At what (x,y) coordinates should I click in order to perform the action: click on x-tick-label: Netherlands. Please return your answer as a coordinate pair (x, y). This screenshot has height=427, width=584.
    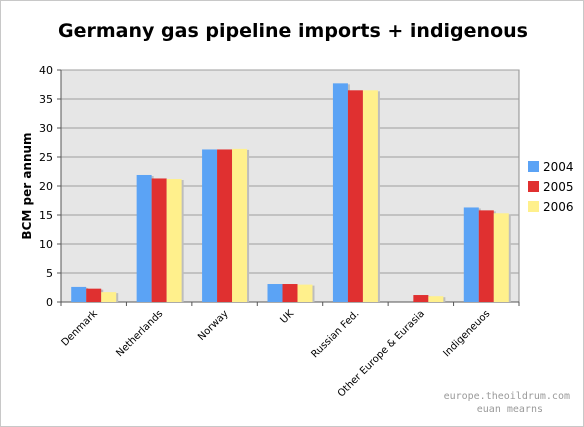
    Looking at the image, I should click on (139, 333).